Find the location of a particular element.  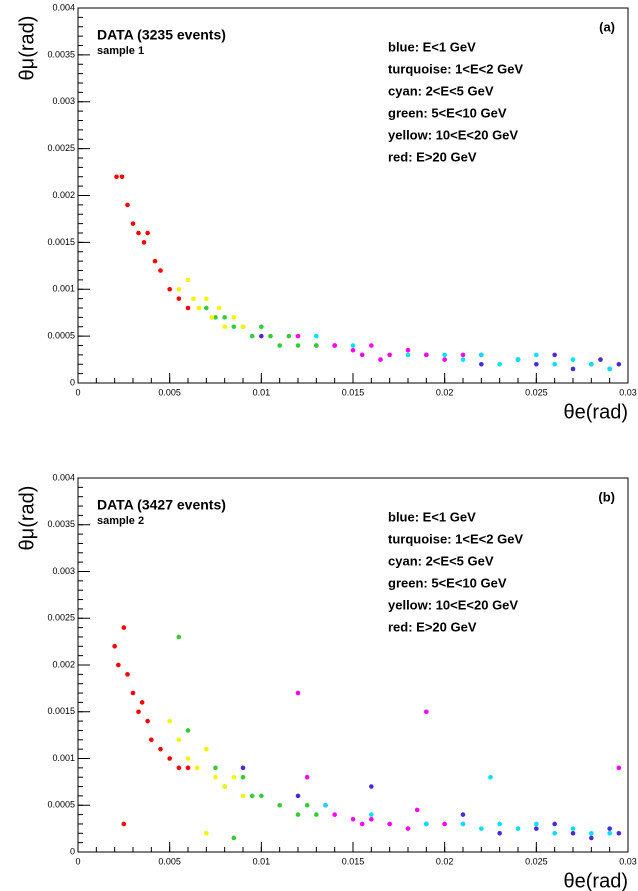

legend-entry: yellow: 10<E<20 GeV is located at coordinates (453, 134).